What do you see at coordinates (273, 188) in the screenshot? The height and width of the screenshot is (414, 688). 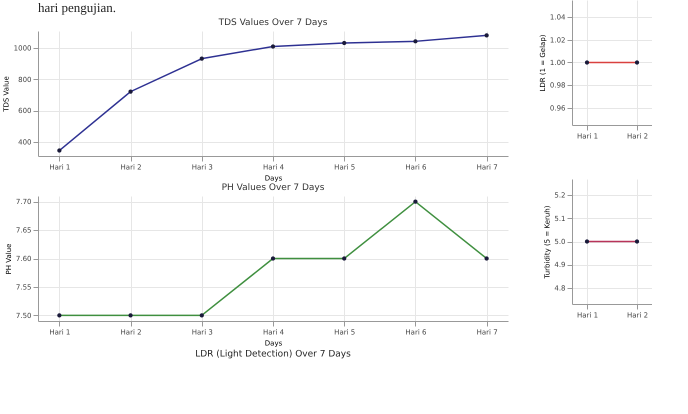 I see `chart-title: PH Values Over 7 Days` at bounding box center [273, 188].